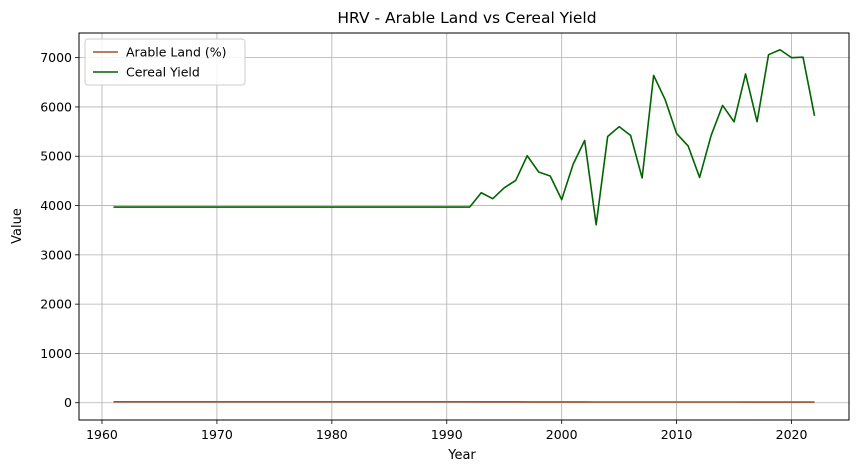  What do you see at coordinates (56, 353) in the screenshot?
I see `y-tick-label: 1000` at bounding box center [56, 353].